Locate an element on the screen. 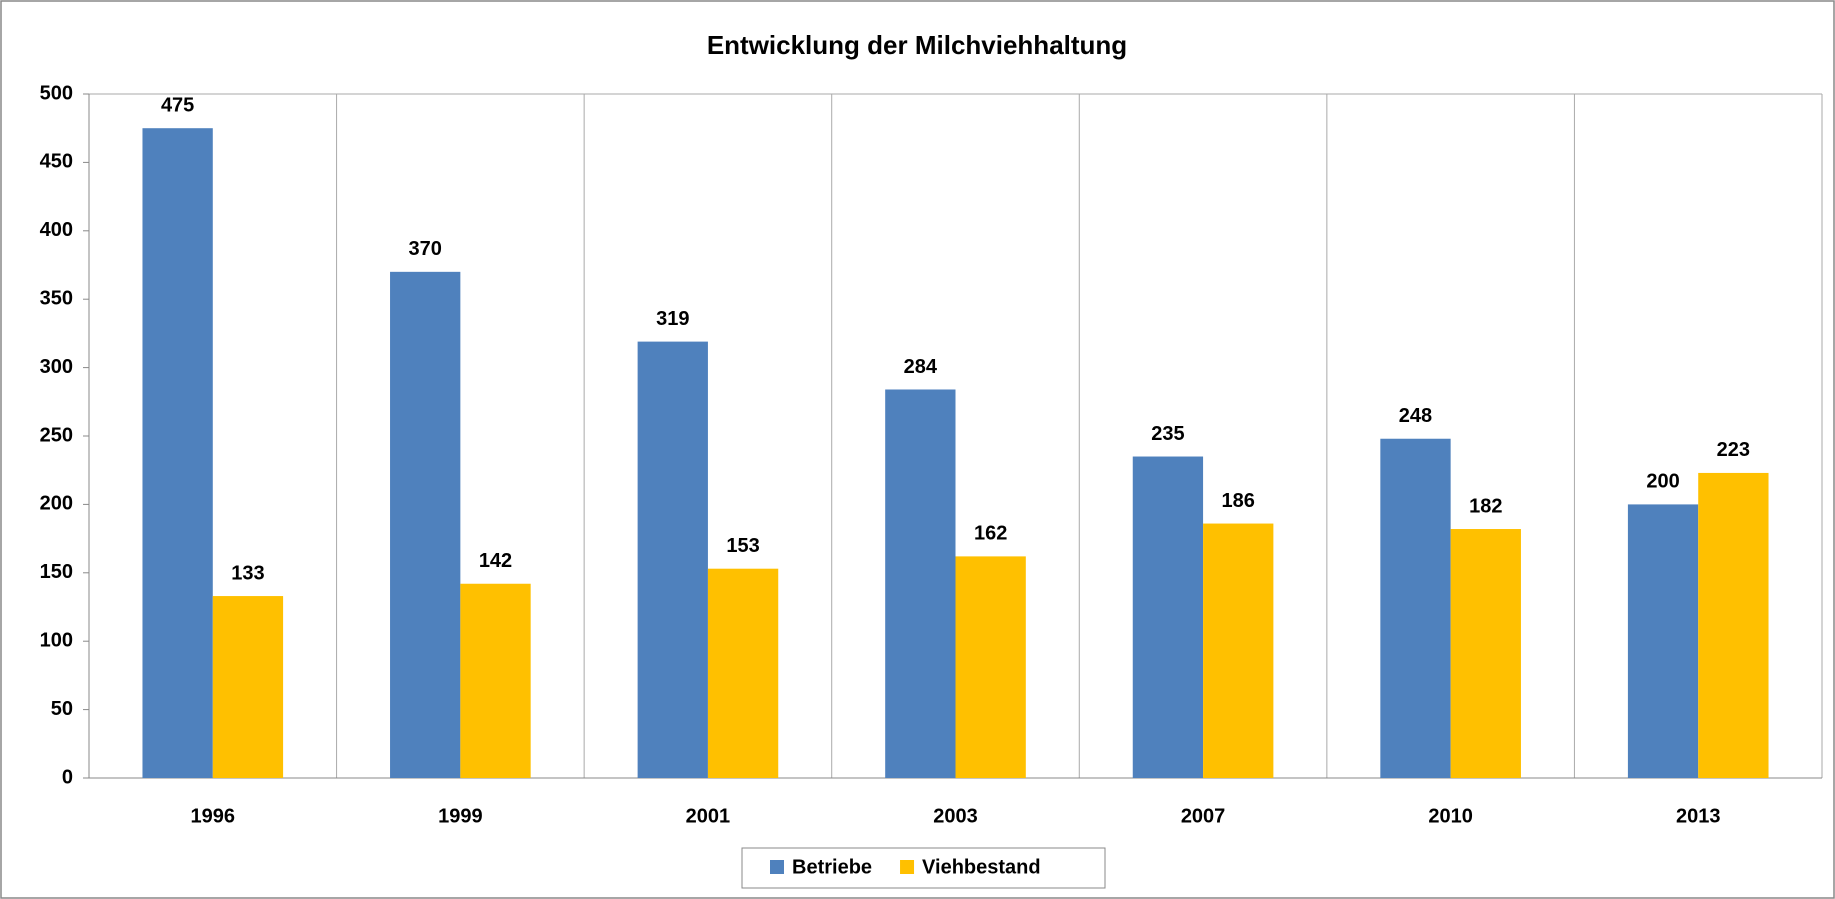 The width and height of the screenshot is (1835, 899). y-tick-label: 50 is located at coordinates (62, 709).